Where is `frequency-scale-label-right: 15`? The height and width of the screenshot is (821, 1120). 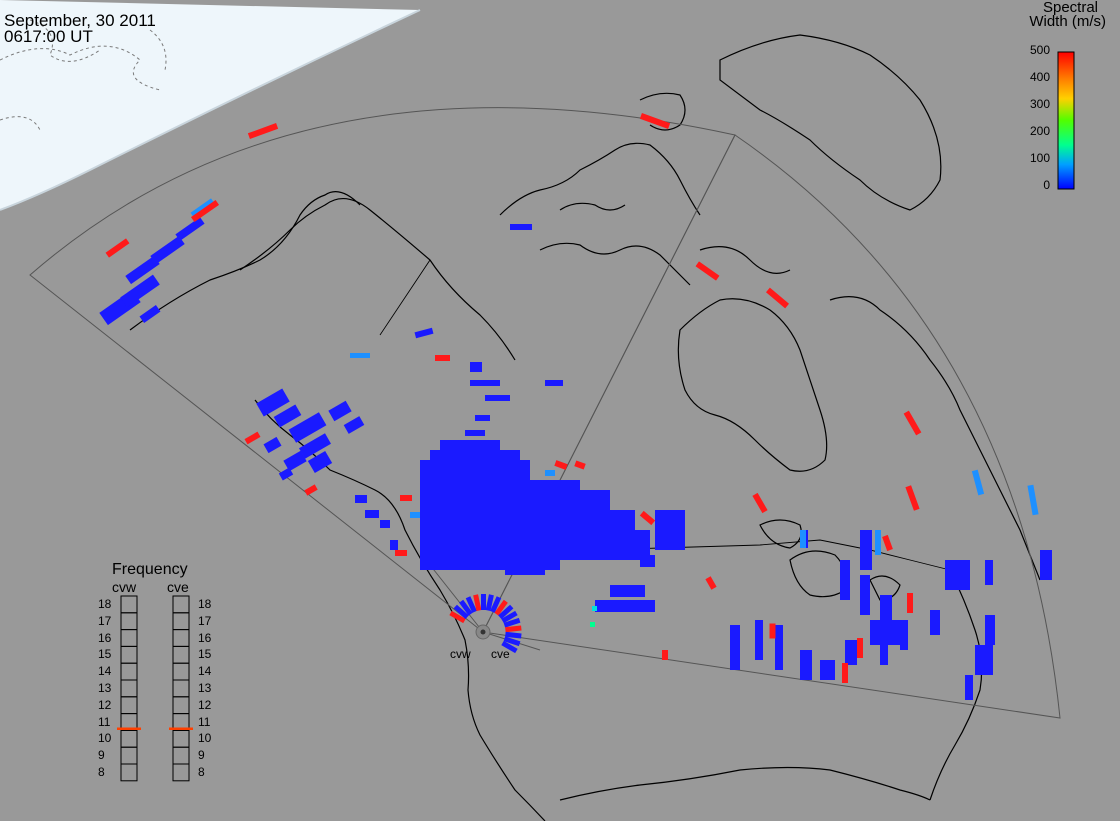 frequency-scale-label-right: 15 is located at coordinates (205, 654).